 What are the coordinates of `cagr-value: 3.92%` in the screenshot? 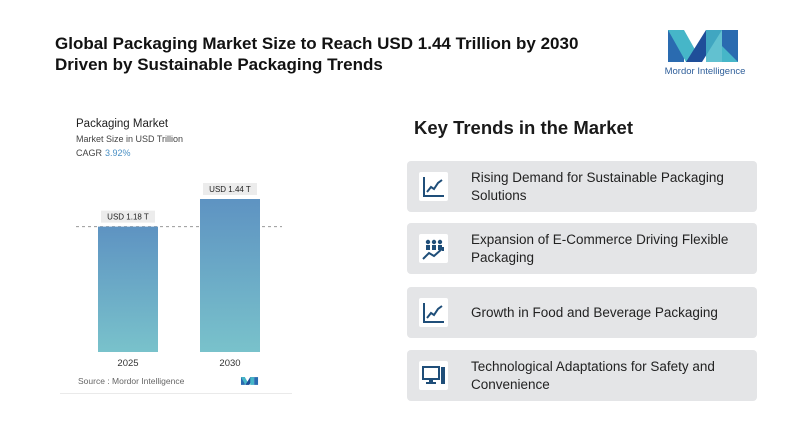 It's located at (118, 153).